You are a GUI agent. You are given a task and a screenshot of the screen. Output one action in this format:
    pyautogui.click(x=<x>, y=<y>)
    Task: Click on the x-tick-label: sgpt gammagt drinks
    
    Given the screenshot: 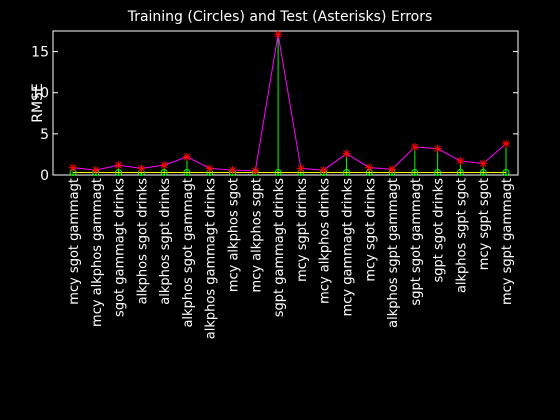 What is the action you would take?
    pyautogui.click(x=279, y=247)
    